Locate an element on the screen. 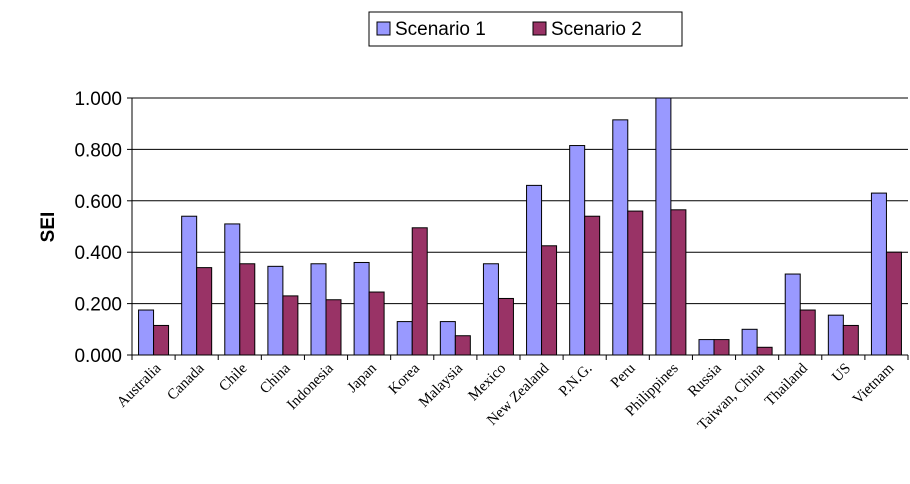 The image size is (910, 484). y-axis-label: SEI is located at coordinates (48, 227).